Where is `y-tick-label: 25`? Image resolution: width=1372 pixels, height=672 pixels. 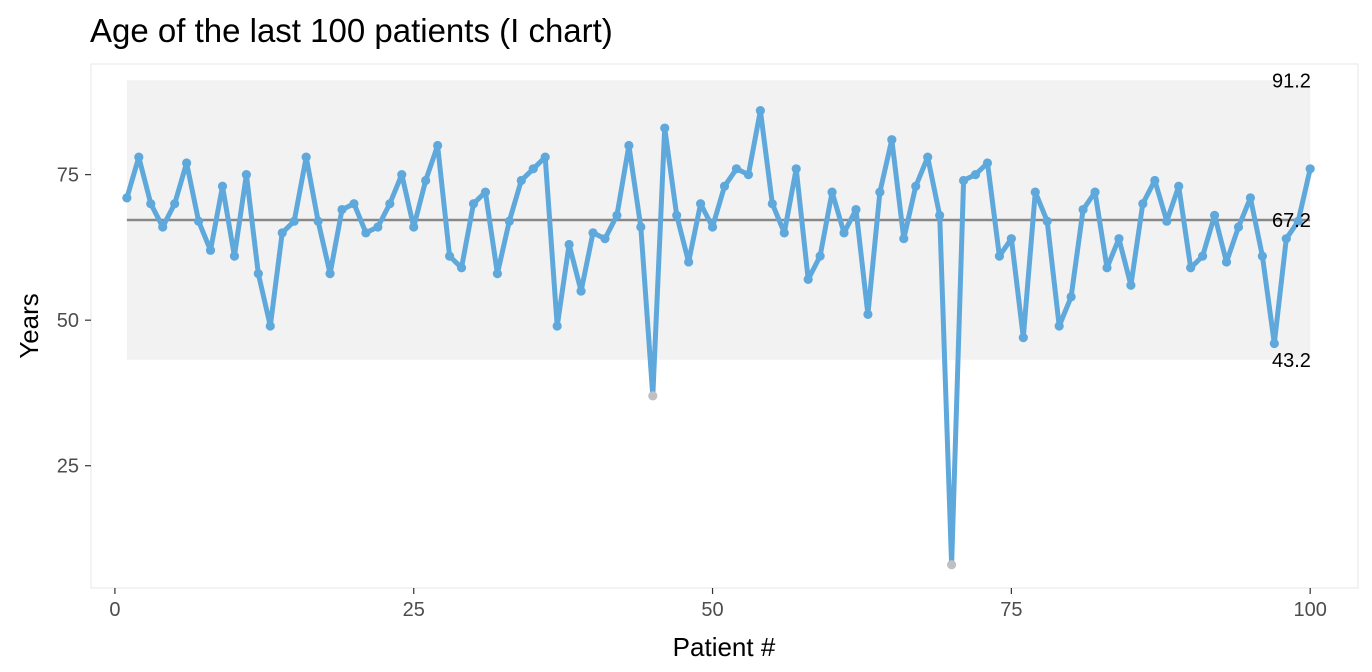
y-tick-label: 25 is located at coordinates (68, 467).